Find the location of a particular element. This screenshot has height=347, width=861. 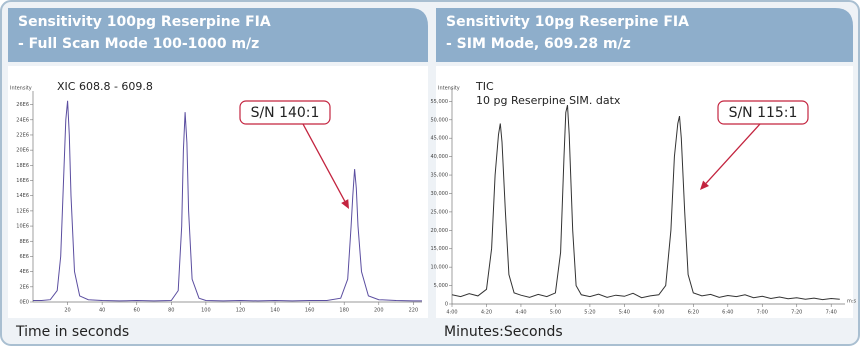

x-tick-label: 120 is located at coordinates (241, 311).